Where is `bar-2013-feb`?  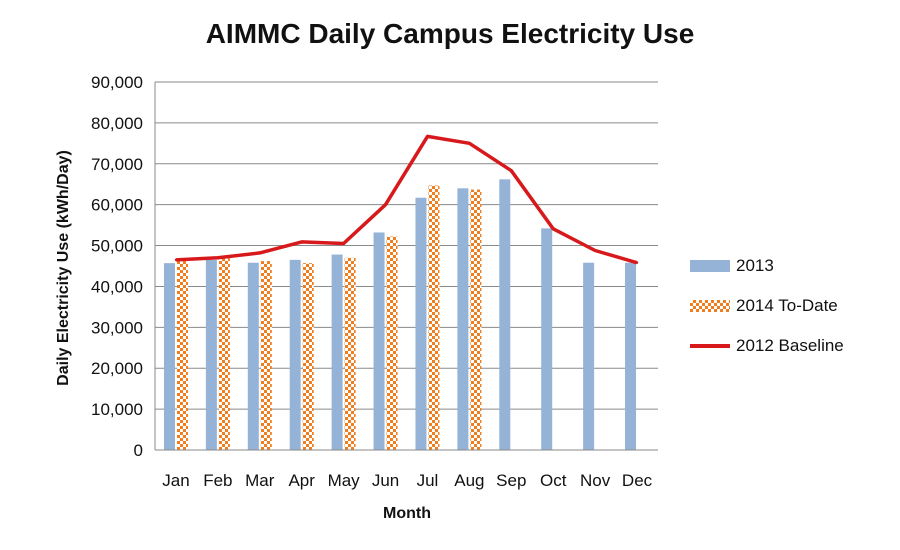
bar-2013-feb is located at coordinates (211, 354).